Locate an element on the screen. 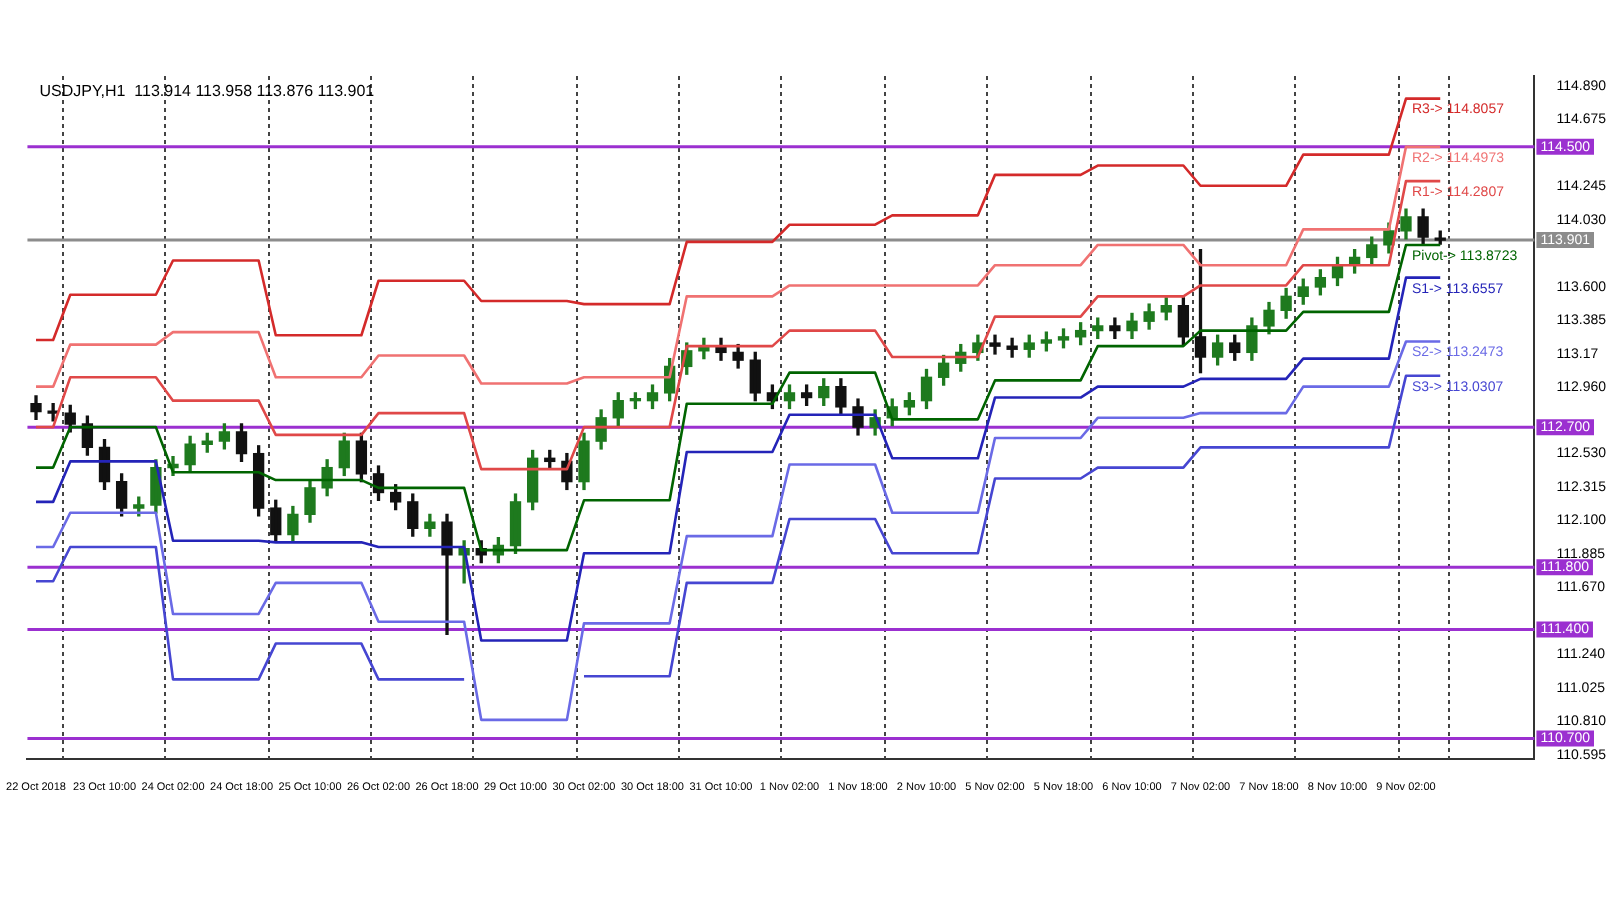 The width and height of the screenshot is (1620, 900). chart-title: USDJPY,H1 113.914 113.958 113.876 113.901 is located at coordinates (207, 91).